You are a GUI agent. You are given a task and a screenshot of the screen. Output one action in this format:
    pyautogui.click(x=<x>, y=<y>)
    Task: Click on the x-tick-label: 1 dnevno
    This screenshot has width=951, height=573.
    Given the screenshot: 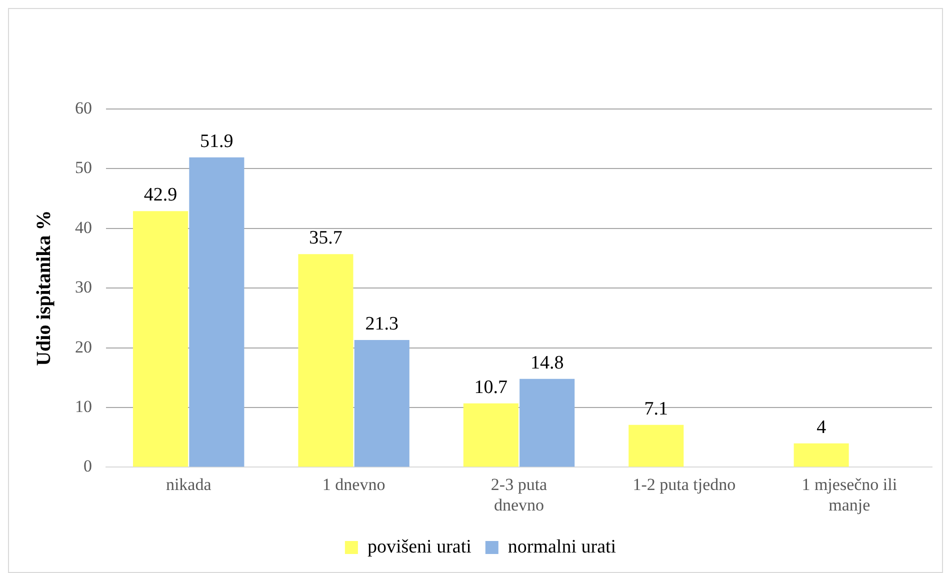 What is the action you would take?
    pyautogui.click(x=354, y=484)
    